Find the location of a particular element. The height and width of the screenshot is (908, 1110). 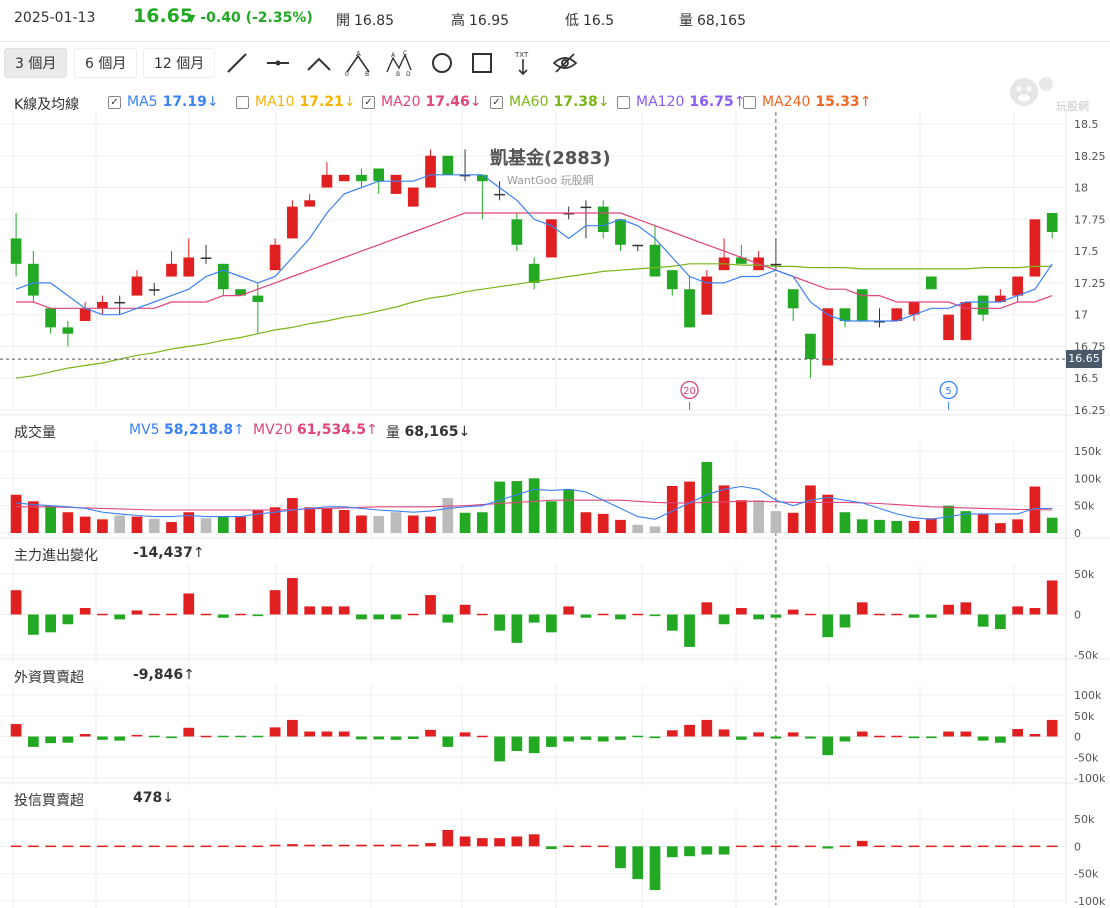

line-tool-icon is located at coordinates (237, 63).